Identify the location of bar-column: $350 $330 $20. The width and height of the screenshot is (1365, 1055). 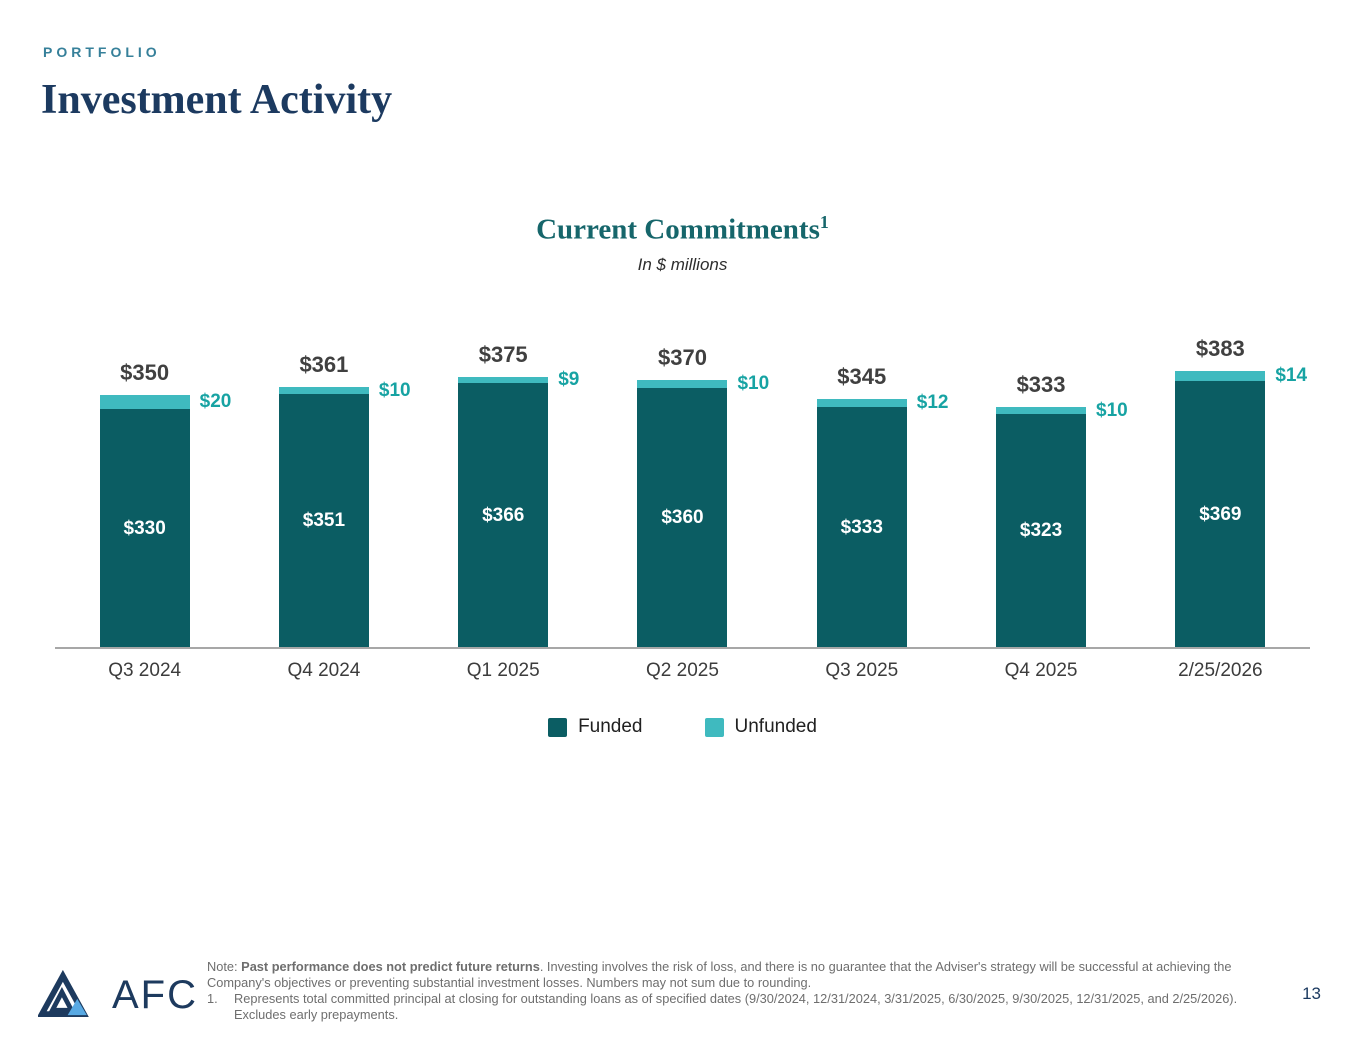
(144, 468).